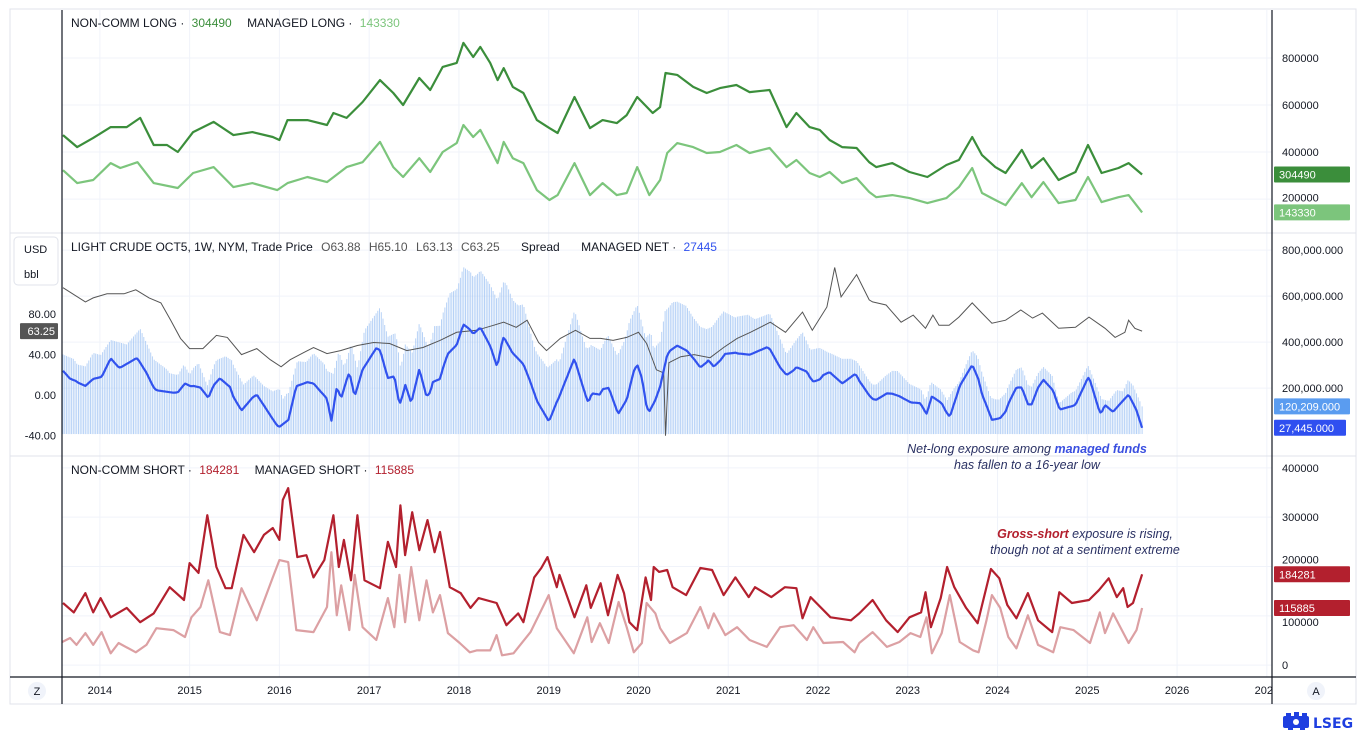 This screenshot has height=735, width=1366. I want to click on managed-short-badge: 115885, so click(1312, 608).